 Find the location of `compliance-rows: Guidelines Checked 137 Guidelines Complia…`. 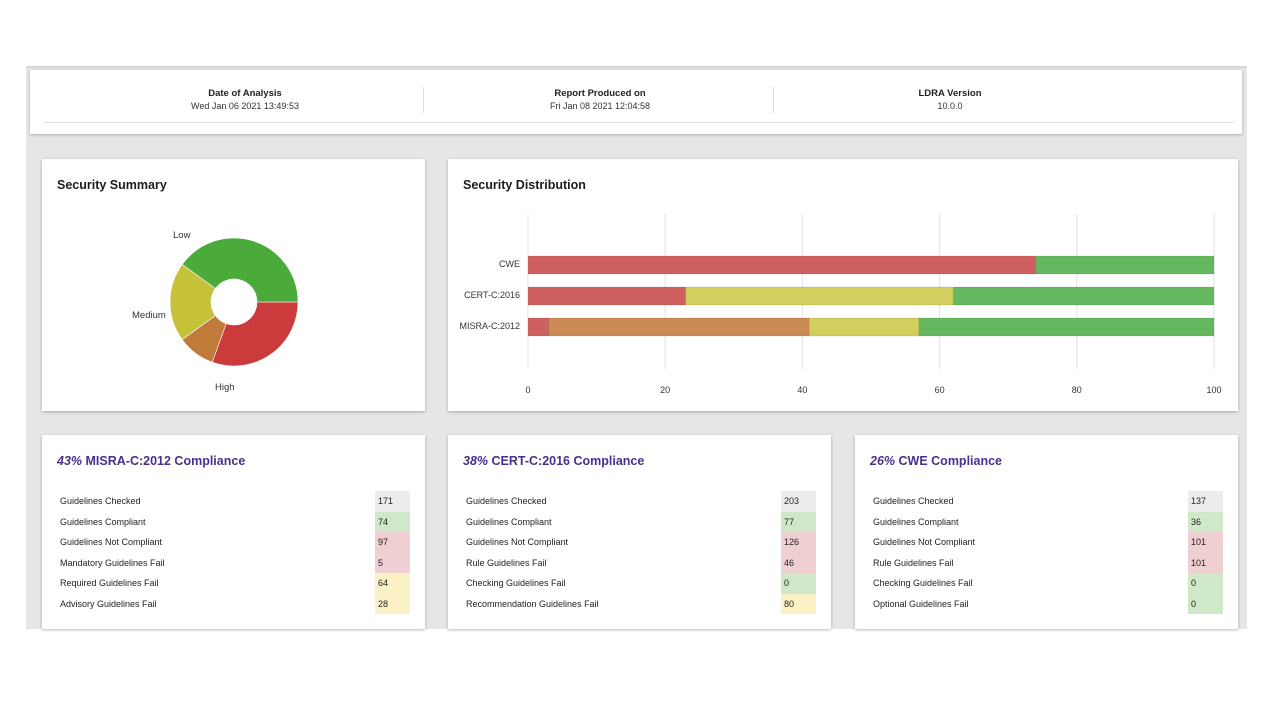

compliance-rows: Guidelines Checked 137 Guidelines Complia… is located at coordinates (1048, 552).